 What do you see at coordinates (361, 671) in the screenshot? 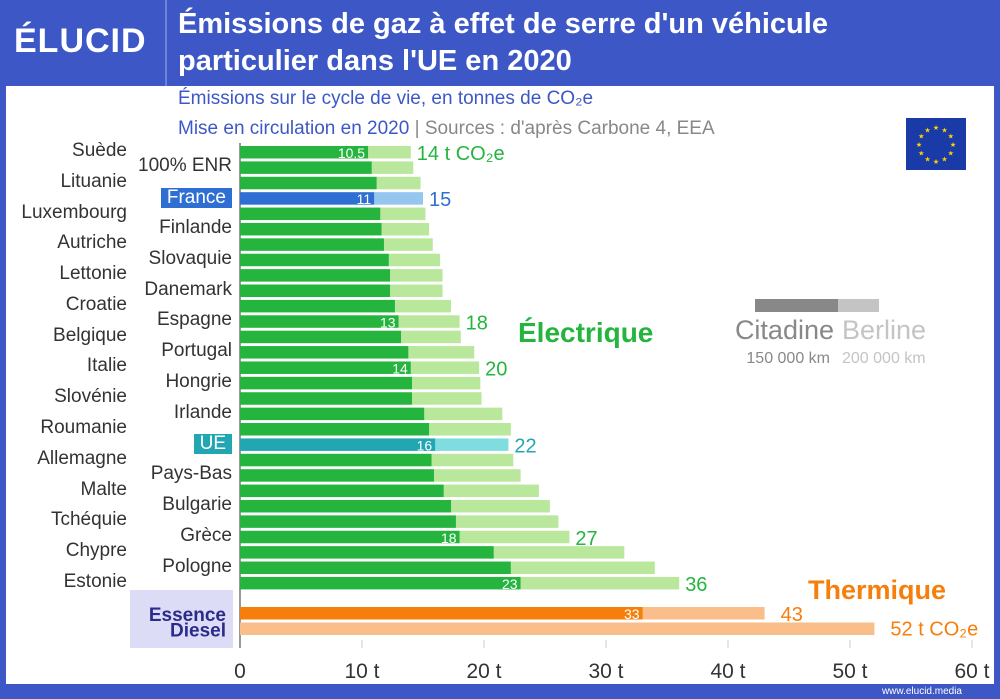
I see `x-tick-label: 10 t` at bounding box center [361, 671].